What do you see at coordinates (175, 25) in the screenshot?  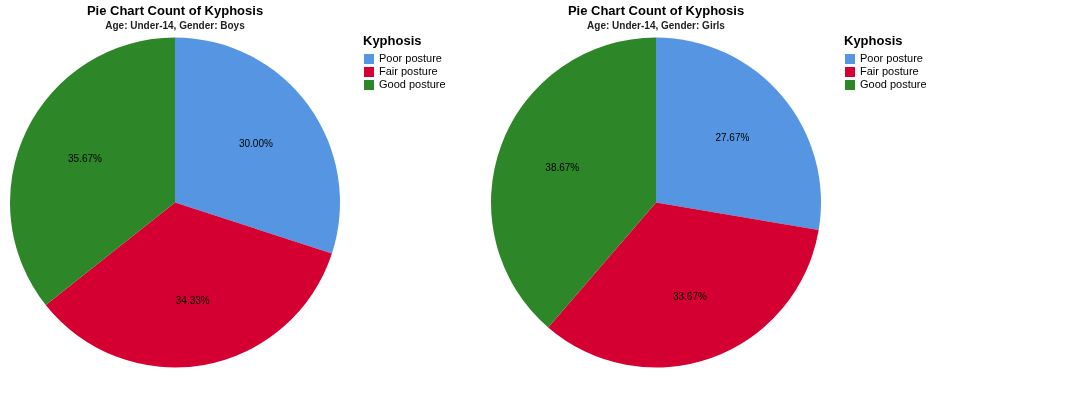 I see `chart-subtitle: Age: Under-14, Gender: Boys` at bounding box center [175, 25].